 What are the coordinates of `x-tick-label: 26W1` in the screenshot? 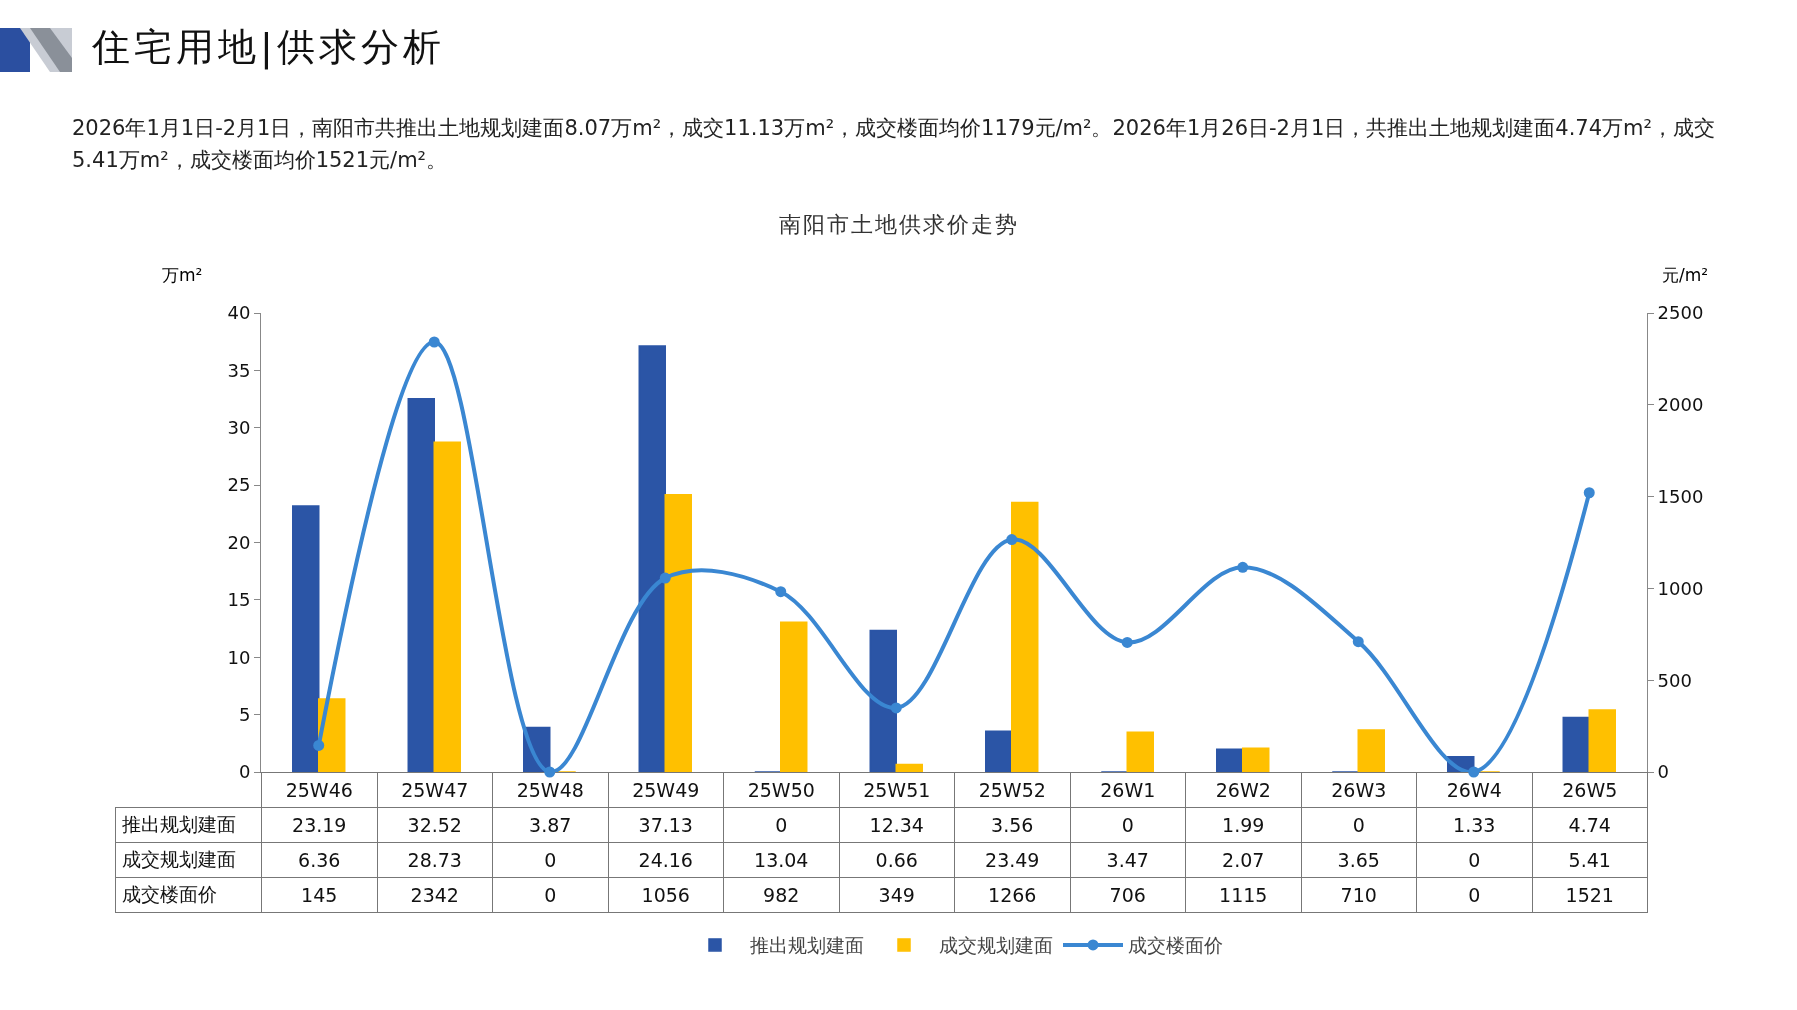 It's located at (1128, 790).